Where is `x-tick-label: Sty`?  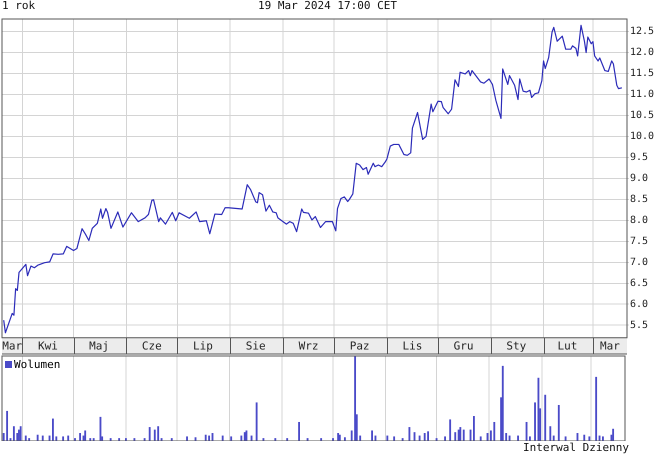
x-tick-label: Sty is located at coordinates (516, 345).